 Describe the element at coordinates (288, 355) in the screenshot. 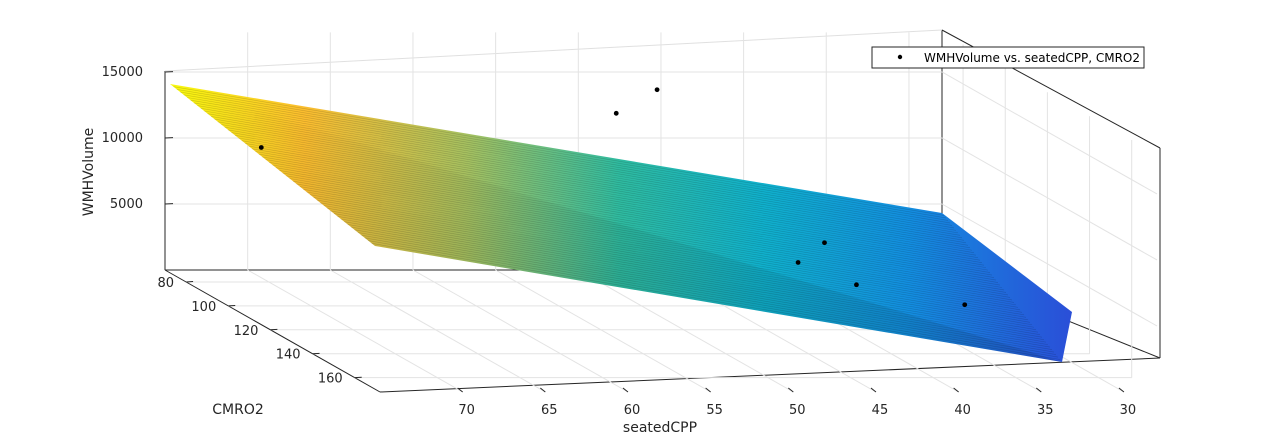

I see `y-tick-label: 140` at that location.